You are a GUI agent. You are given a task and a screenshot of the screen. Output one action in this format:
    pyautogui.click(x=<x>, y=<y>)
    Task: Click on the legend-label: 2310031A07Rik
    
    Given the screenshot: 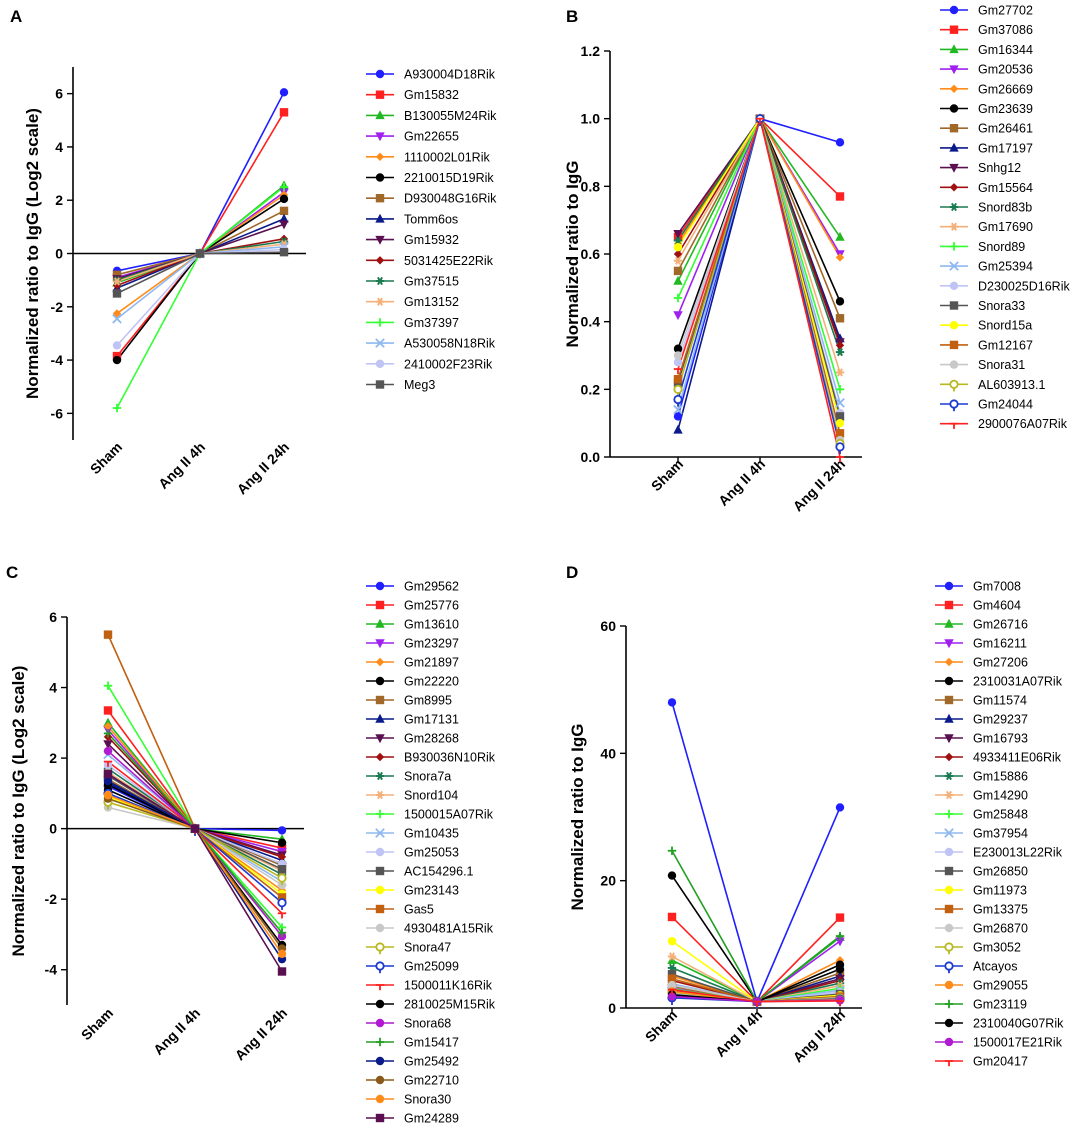 What is the action you would take?
    pyautogui.click(x=1018, y=682)
    